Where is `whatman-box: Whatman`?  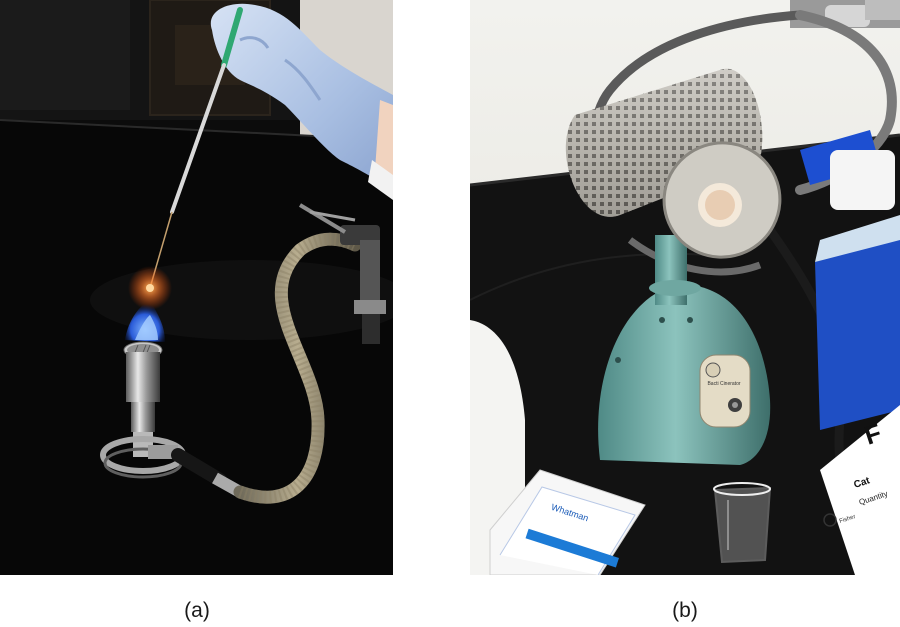 whatman-box: Whatman is located at coordinates (567, 522).